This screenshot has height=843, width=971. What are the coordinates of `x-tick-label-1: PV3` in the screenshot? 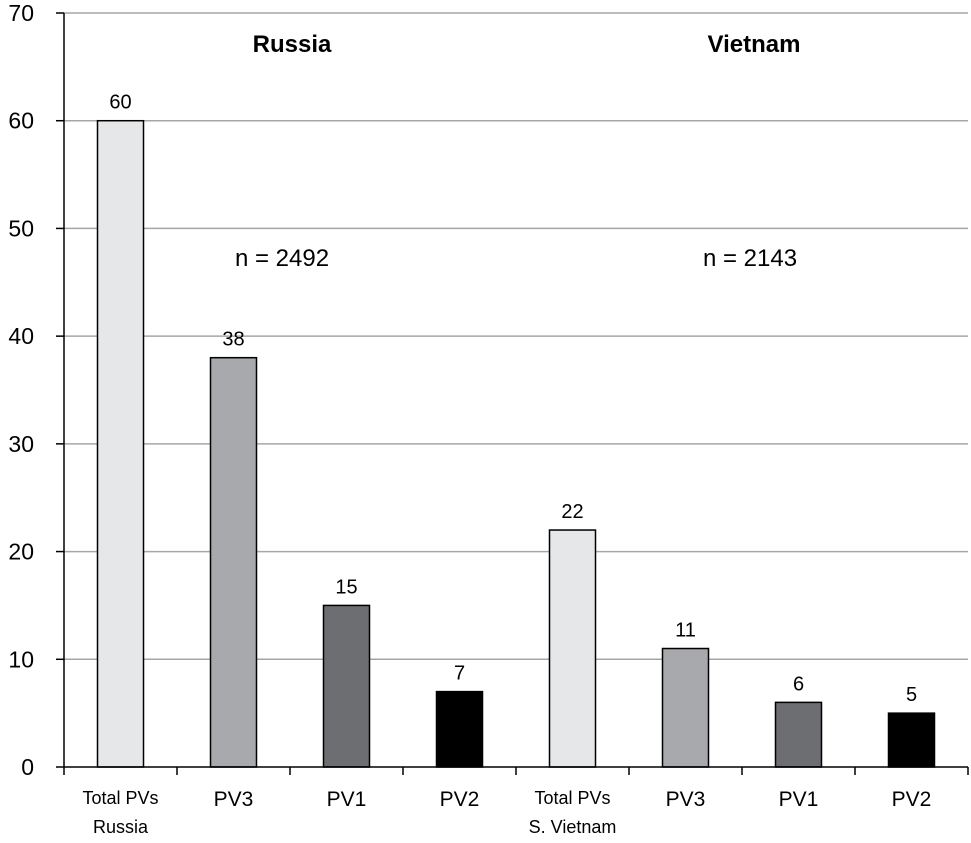 It's located at (234, 799).